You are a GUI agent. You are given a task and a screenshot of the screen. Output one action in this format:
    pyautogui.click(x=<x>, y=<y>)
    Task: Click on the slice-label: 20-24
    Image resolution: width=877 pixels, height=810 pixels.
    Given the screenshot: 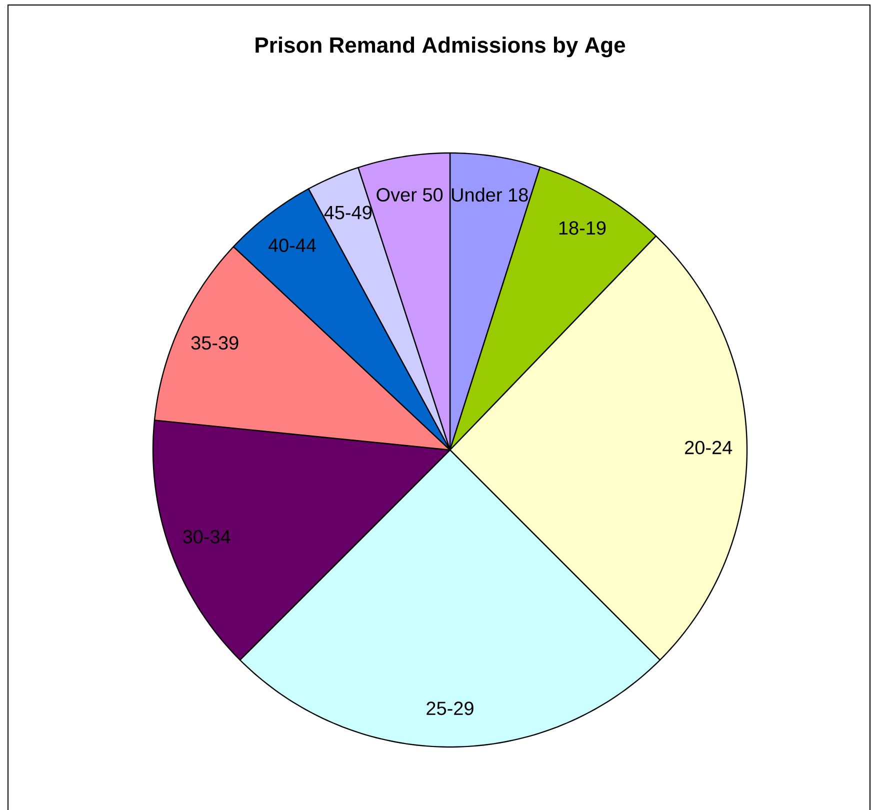 What is the action you would take?
    pyautogui.click(x=708, y=447)
    